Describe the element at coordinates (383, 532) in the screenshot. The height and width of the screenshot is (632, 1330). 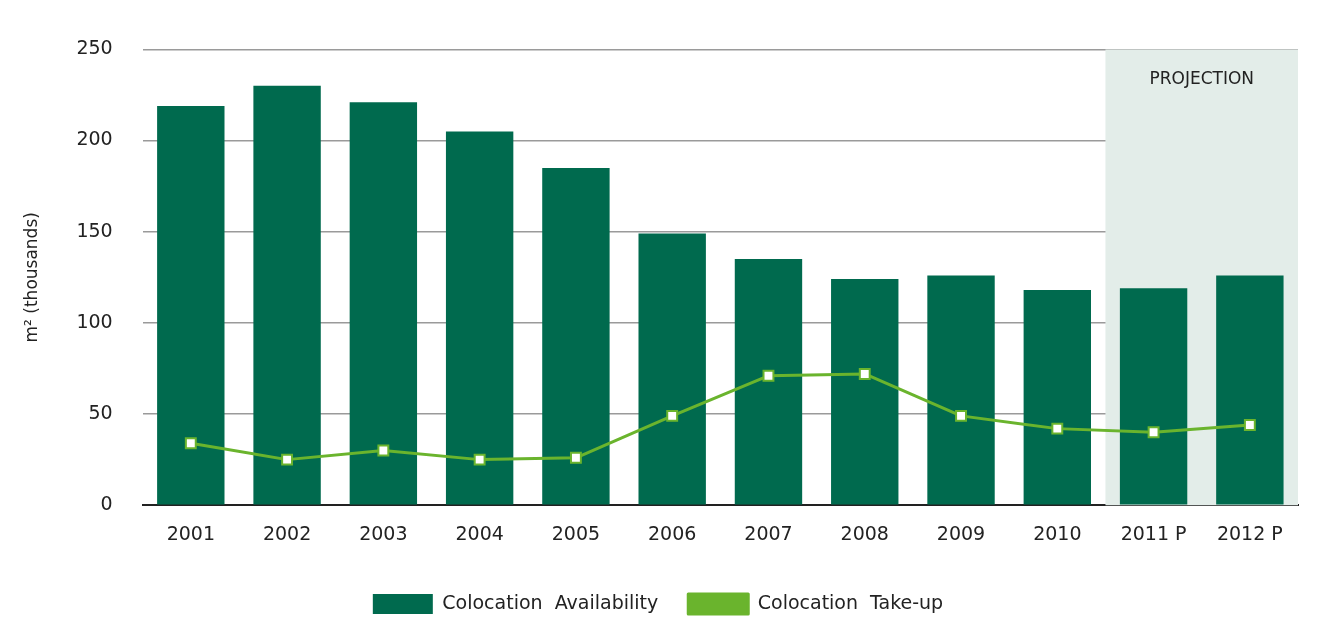
I see `x-tick-label: 2003` at that location.